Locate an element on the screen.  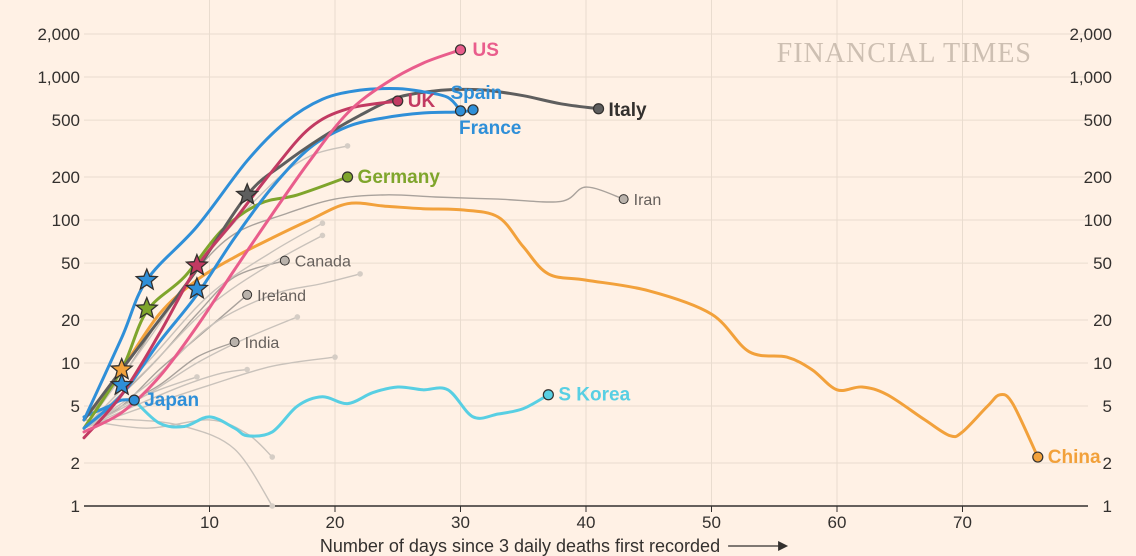
x-tick-label: 30 is located at coordinates (460, 522).